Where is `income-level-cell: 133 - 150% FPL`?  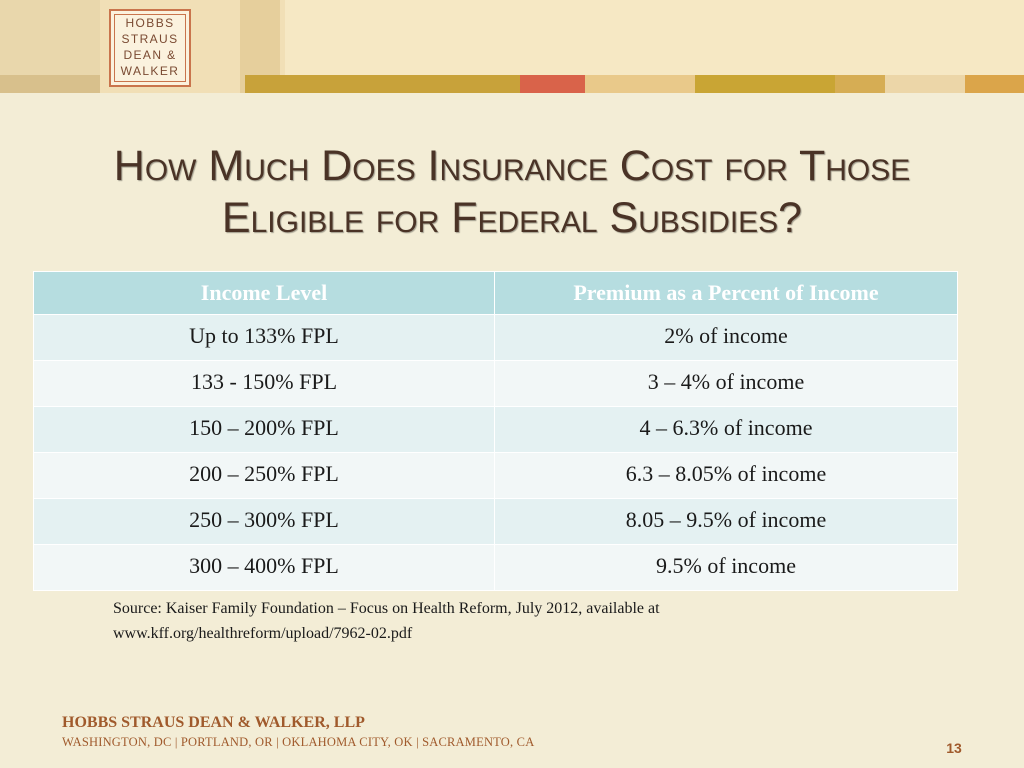 income-level-cell: 133 - 150% FPL is located at coordinates (264, 383).